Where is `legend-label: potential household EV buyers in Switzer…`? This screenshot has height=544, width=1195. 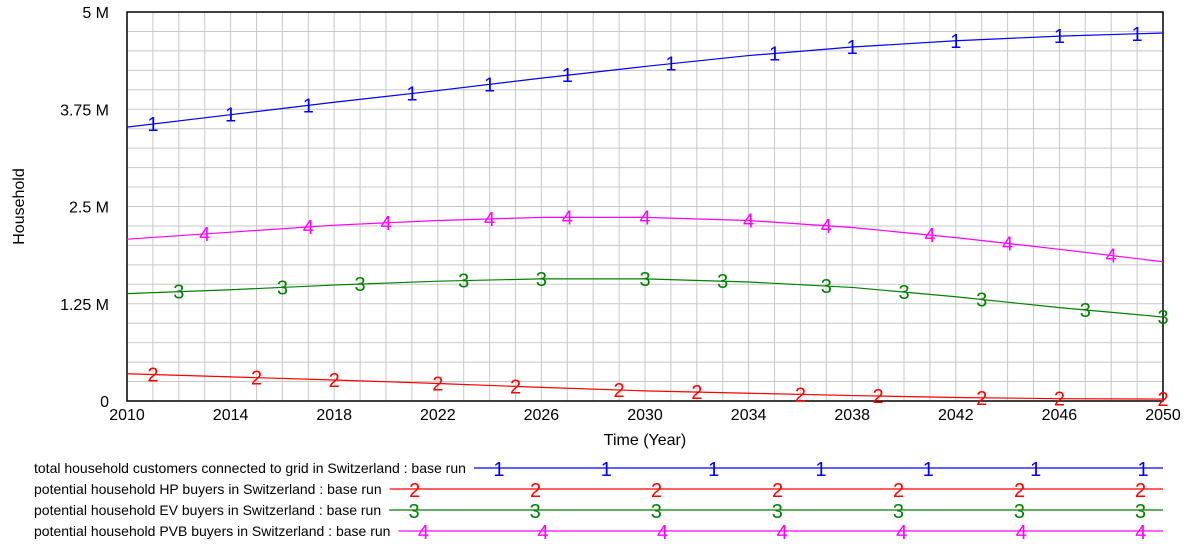 legend-label: potential household EV buyers in Switzer… is located at coordinates (207, 510).